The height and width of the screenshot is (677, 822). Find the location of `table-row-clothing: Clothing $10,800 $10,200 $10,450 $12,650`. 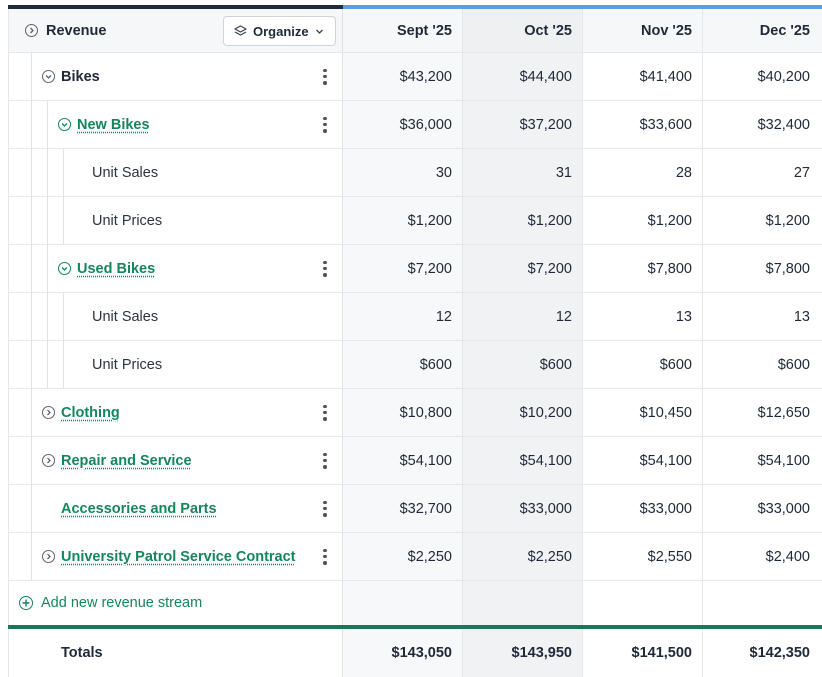

table-row-clothing: Clothing $10,800 $10,200 $10,450 $12,650 is located at coordinates (415, 413).